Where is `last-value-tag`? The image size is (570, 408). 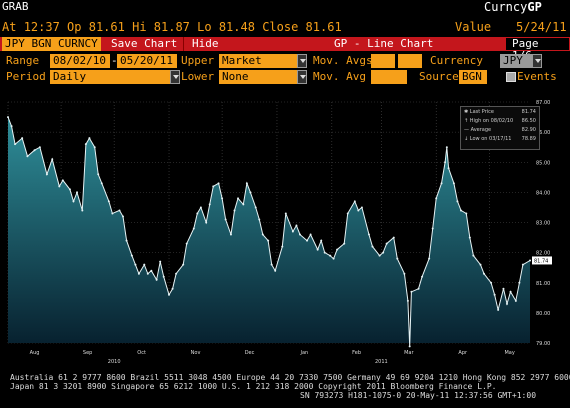
last-value-tag is located at coordinates (542, 260).